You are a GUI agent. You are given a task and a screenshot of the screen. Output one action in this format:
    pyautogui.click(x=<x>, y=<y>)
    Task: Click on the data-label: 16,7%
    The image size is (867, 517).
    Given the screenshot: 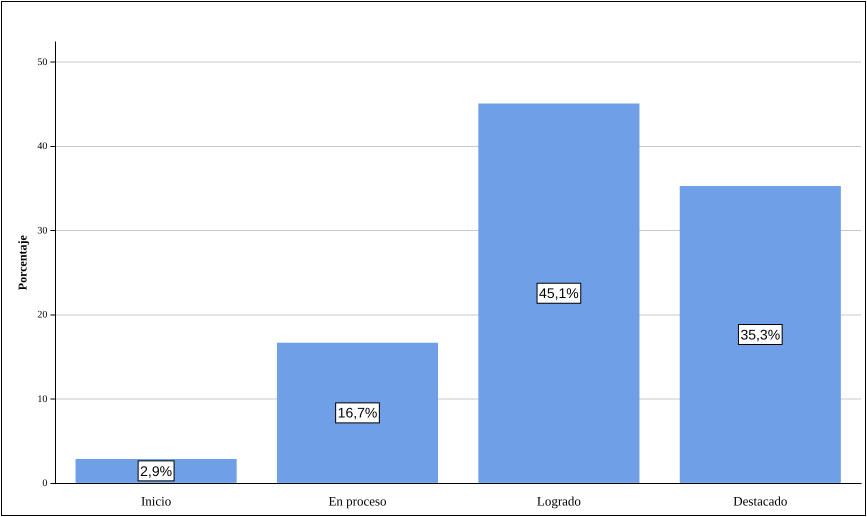 What is the action you would take?
    pyautogui.click(x=358, y=412)
    